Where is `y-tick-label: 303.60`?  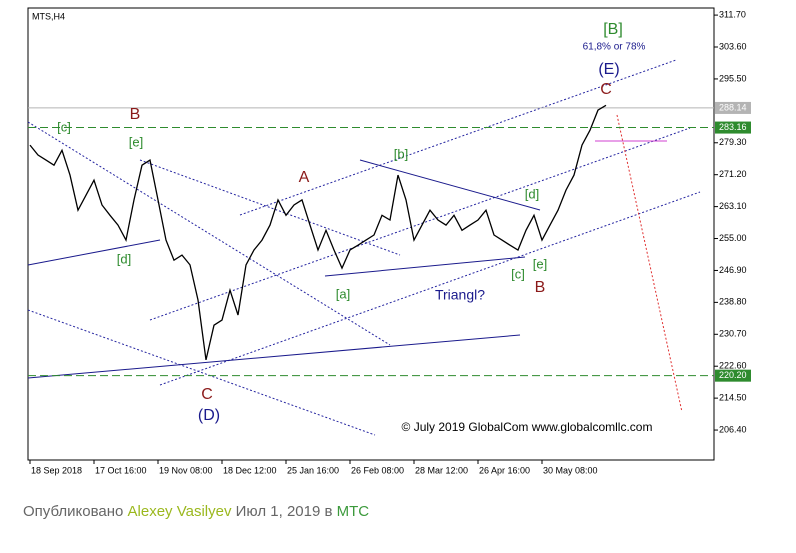 y-tick-label: 303.60 is located at coordinates (733, 46).